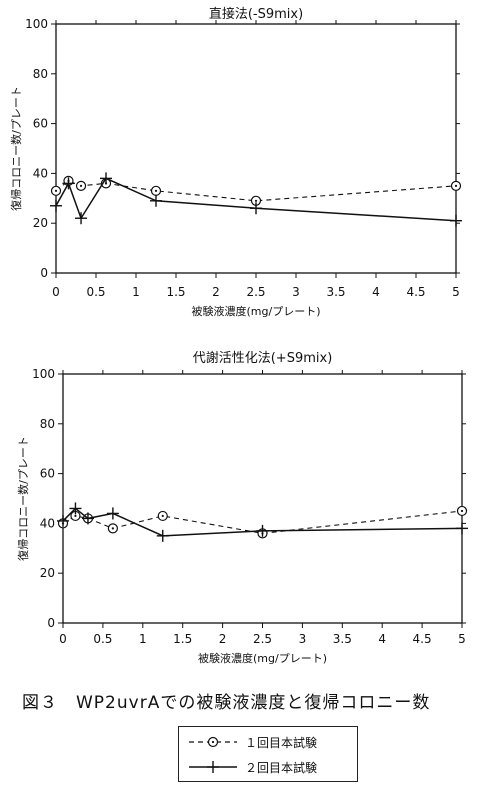 This screenshot has width=500, height=785. What do you see at coordinates (226, 703) in the screenshot?
I see `figure-caption: 図３ WP2uvrAでの被験液濃度と復帰コロニー数` at bounding box center [226, 703].